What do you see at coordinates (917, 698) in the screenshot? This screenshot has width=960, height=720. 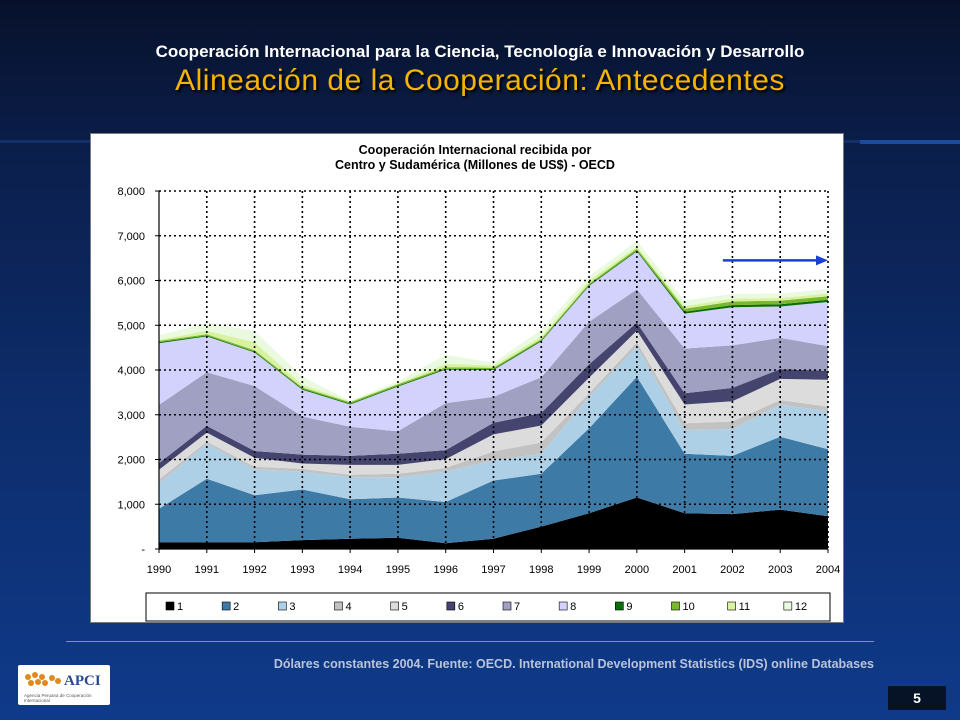 I see `page-number: 5` at bounding box center [917, 698].